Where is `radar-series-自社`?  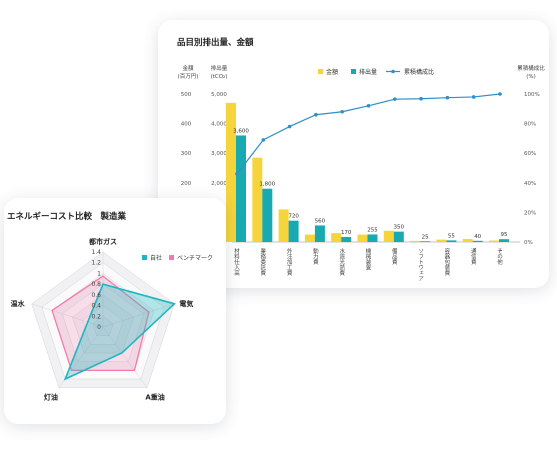 radar-series-自社 is located at coordinates (119, 332).